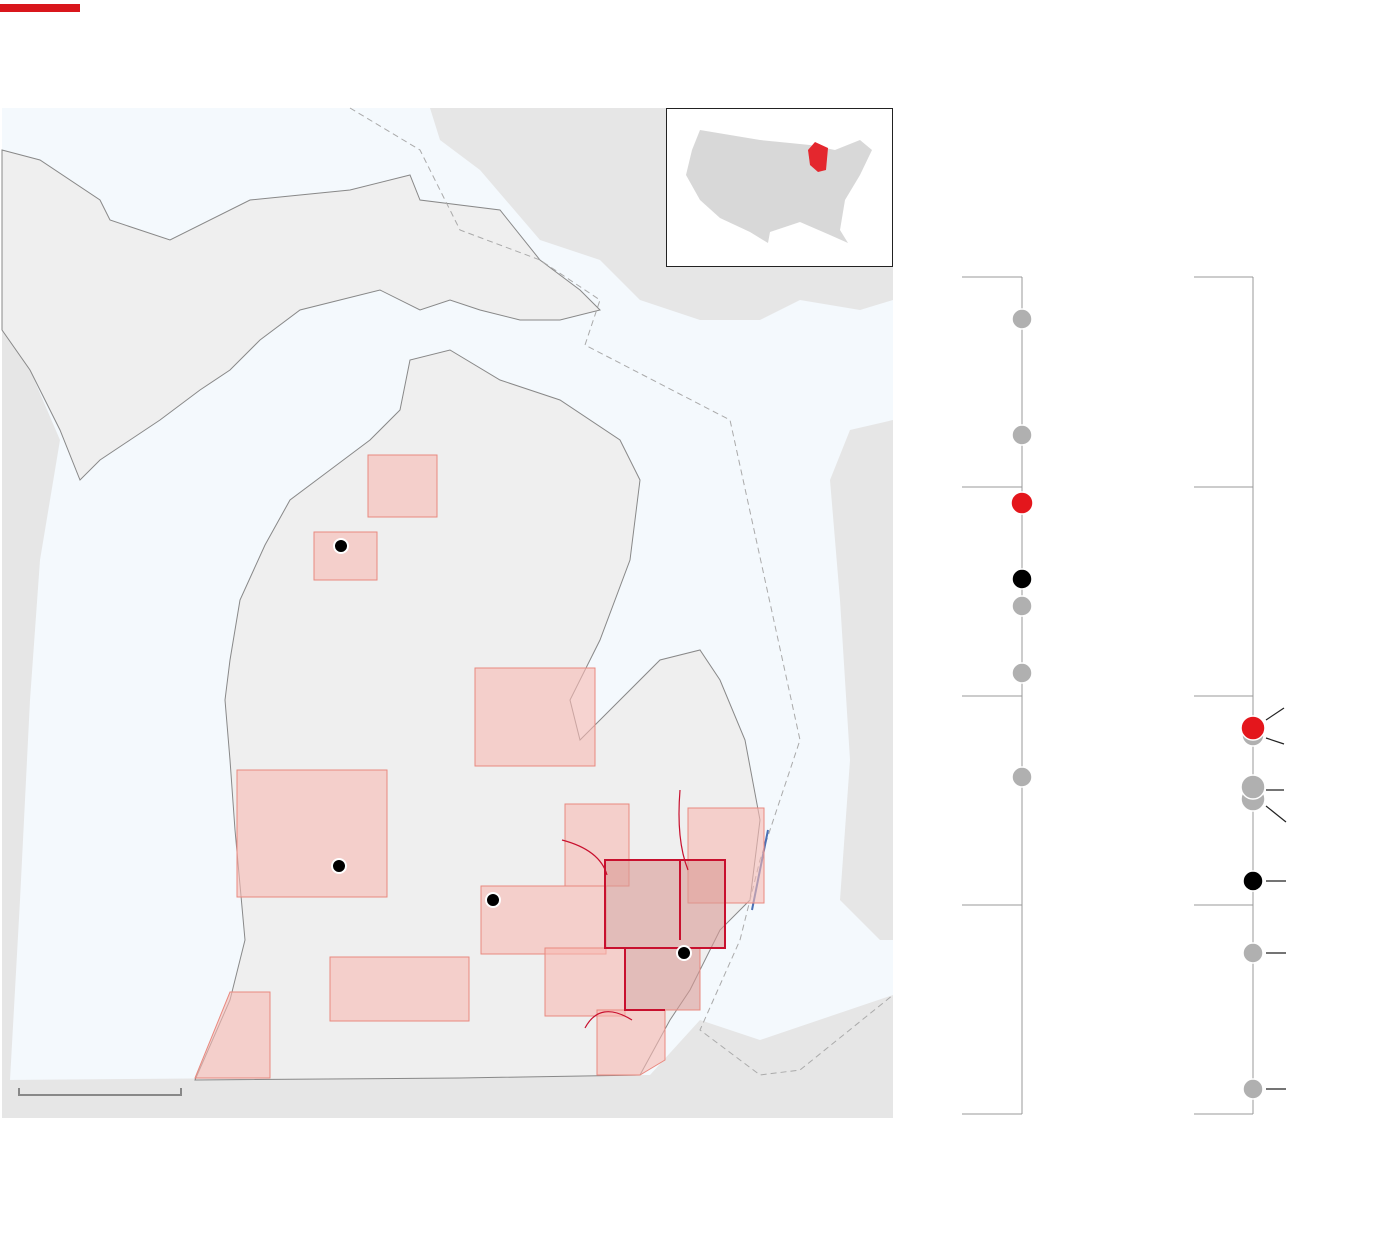  What do you see at coordinates (779, 187) in the screenshot?
I see `inset` at bounding box center [779, 187].